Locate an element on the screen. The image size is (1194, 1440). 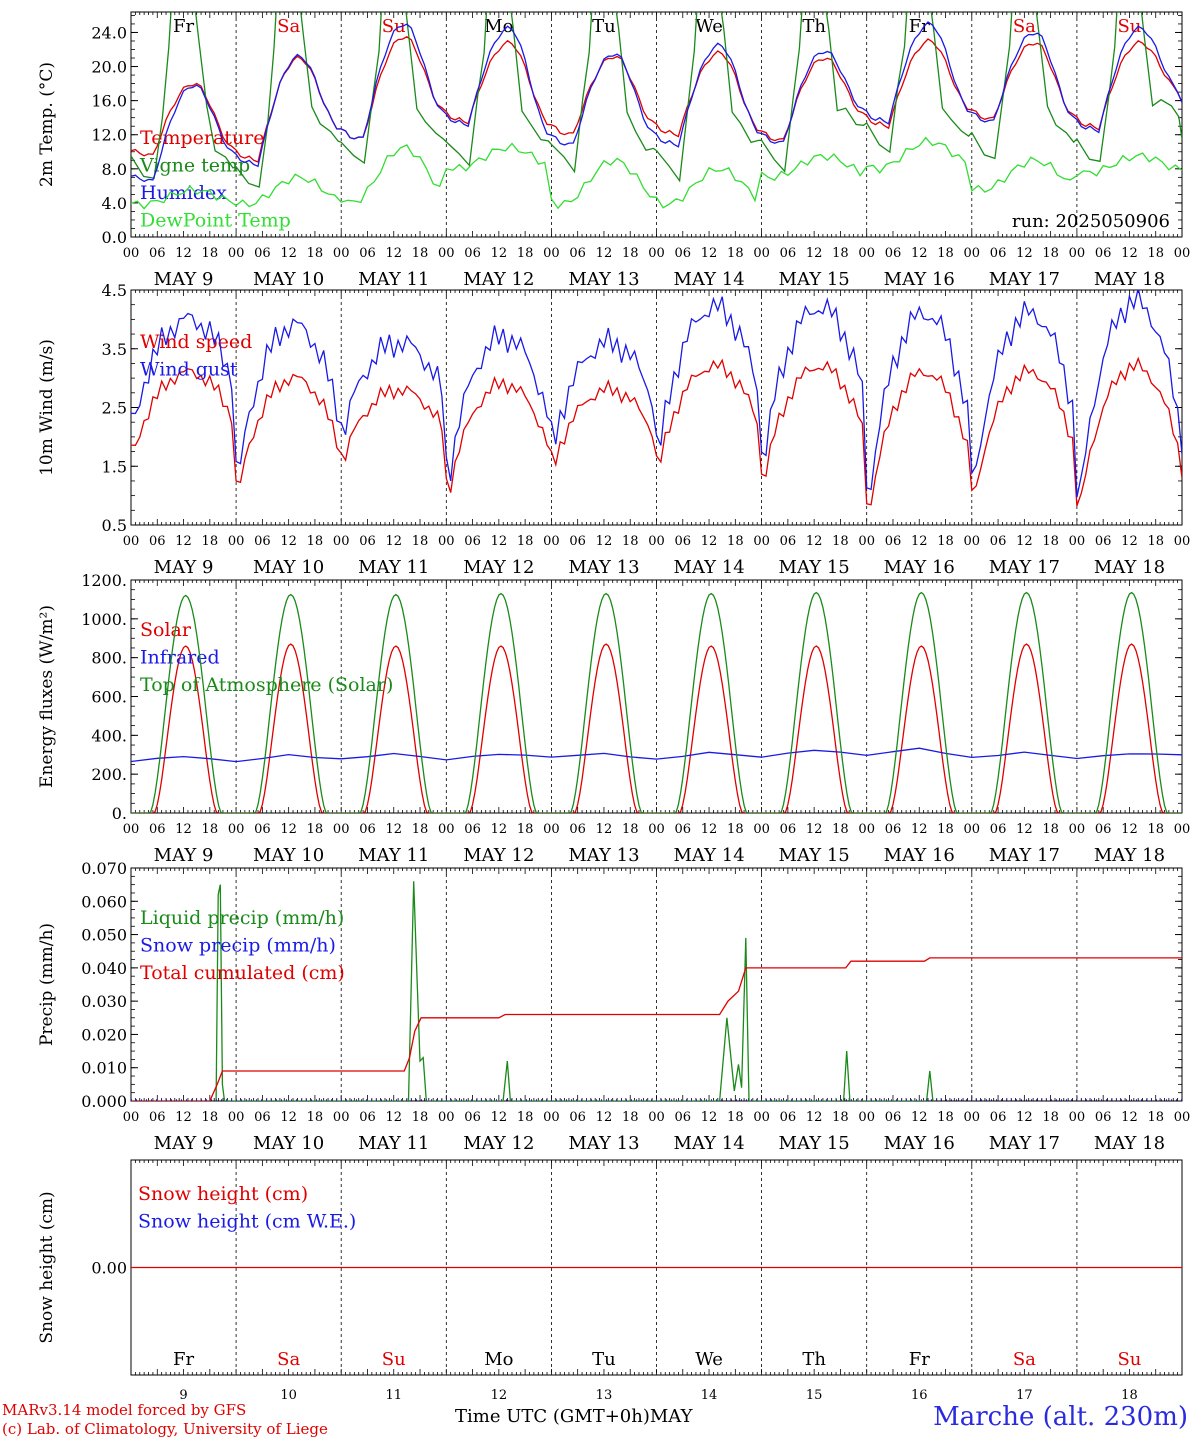
day-number-label: 12 is located at coordinates (499, 1395).